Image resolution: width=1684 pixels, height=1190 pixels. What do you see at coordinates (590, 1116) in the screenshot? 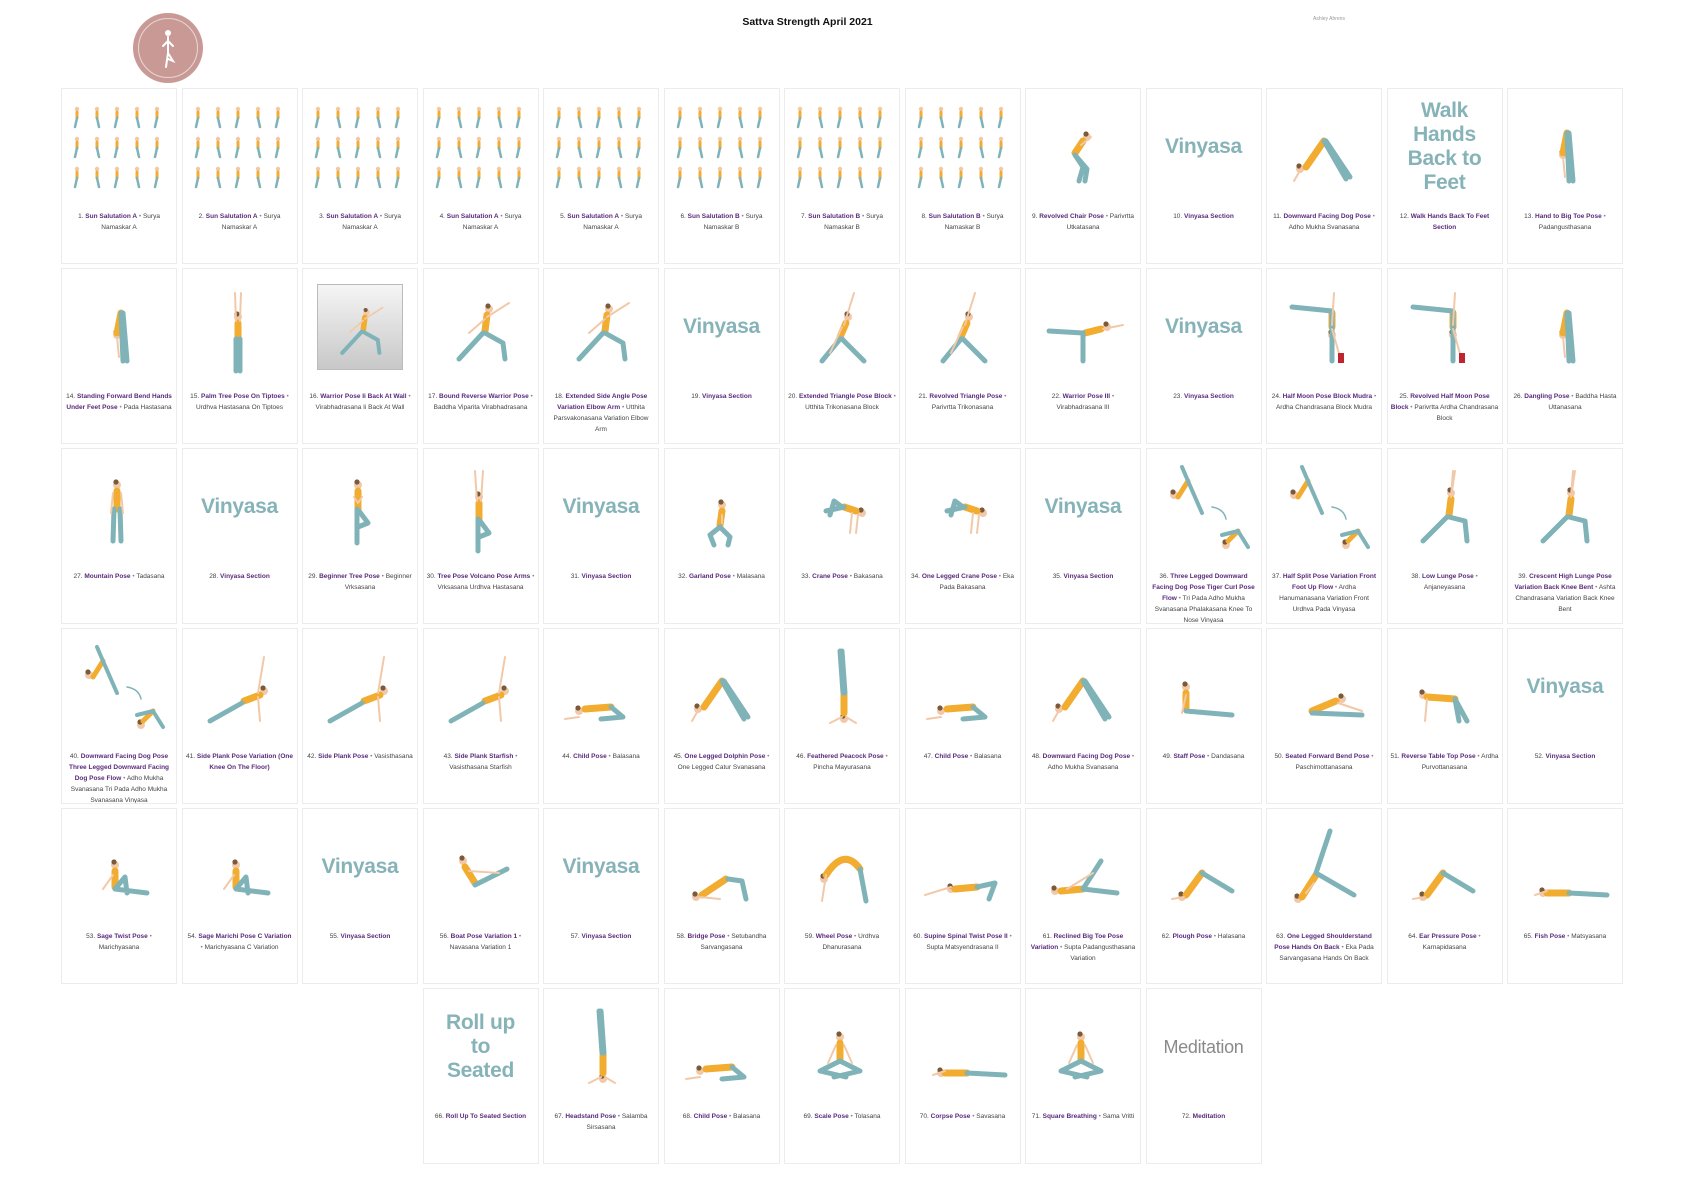
I see `pose-name: Headstand Pose` at bounding box center [590, 1116].